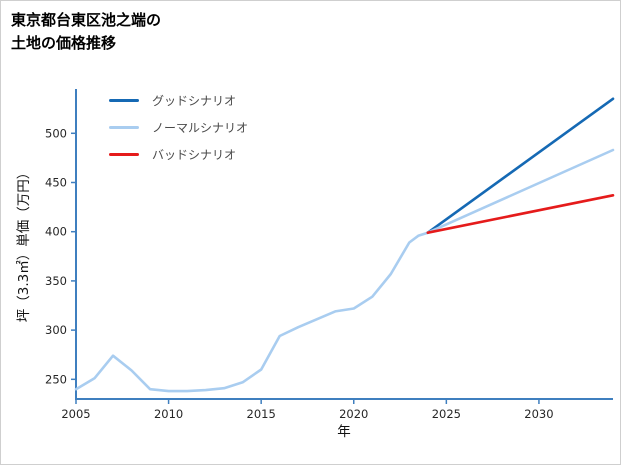 This screenshot has height=465, width=621. I want to click on svg-text: 300, so click(56, 330).